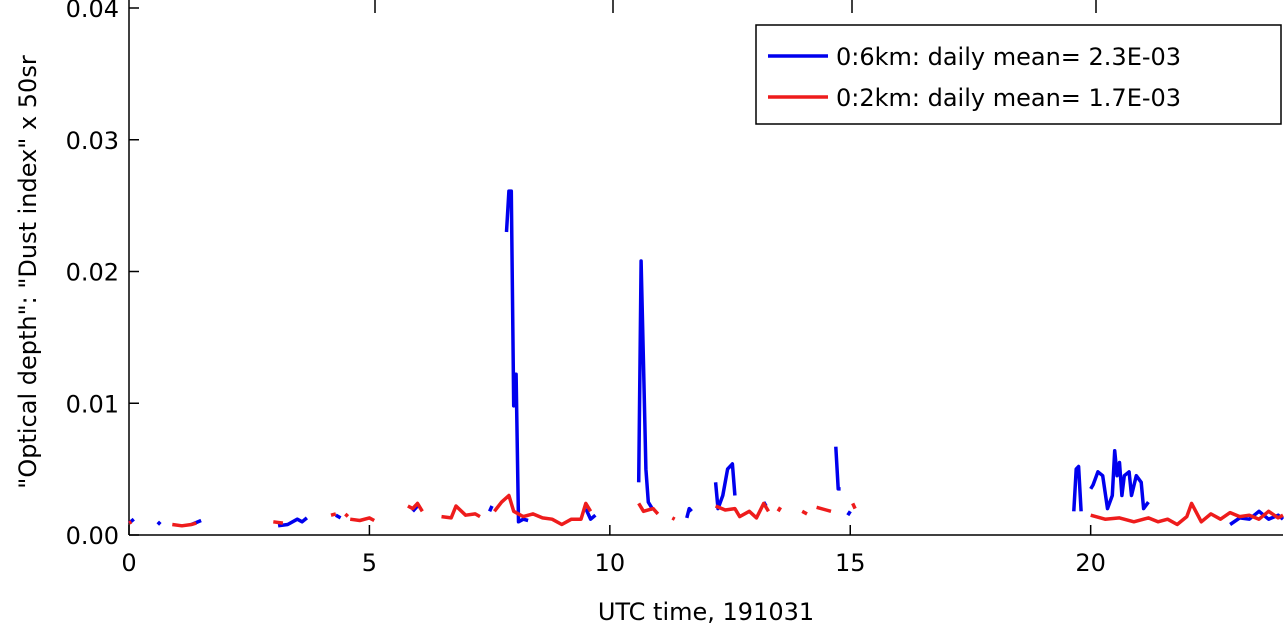  What do you see at coordinates (706, 612) in the screenshot?
I see `x-axis-label: UTC time, 191031` at bounding box center [706, 612].